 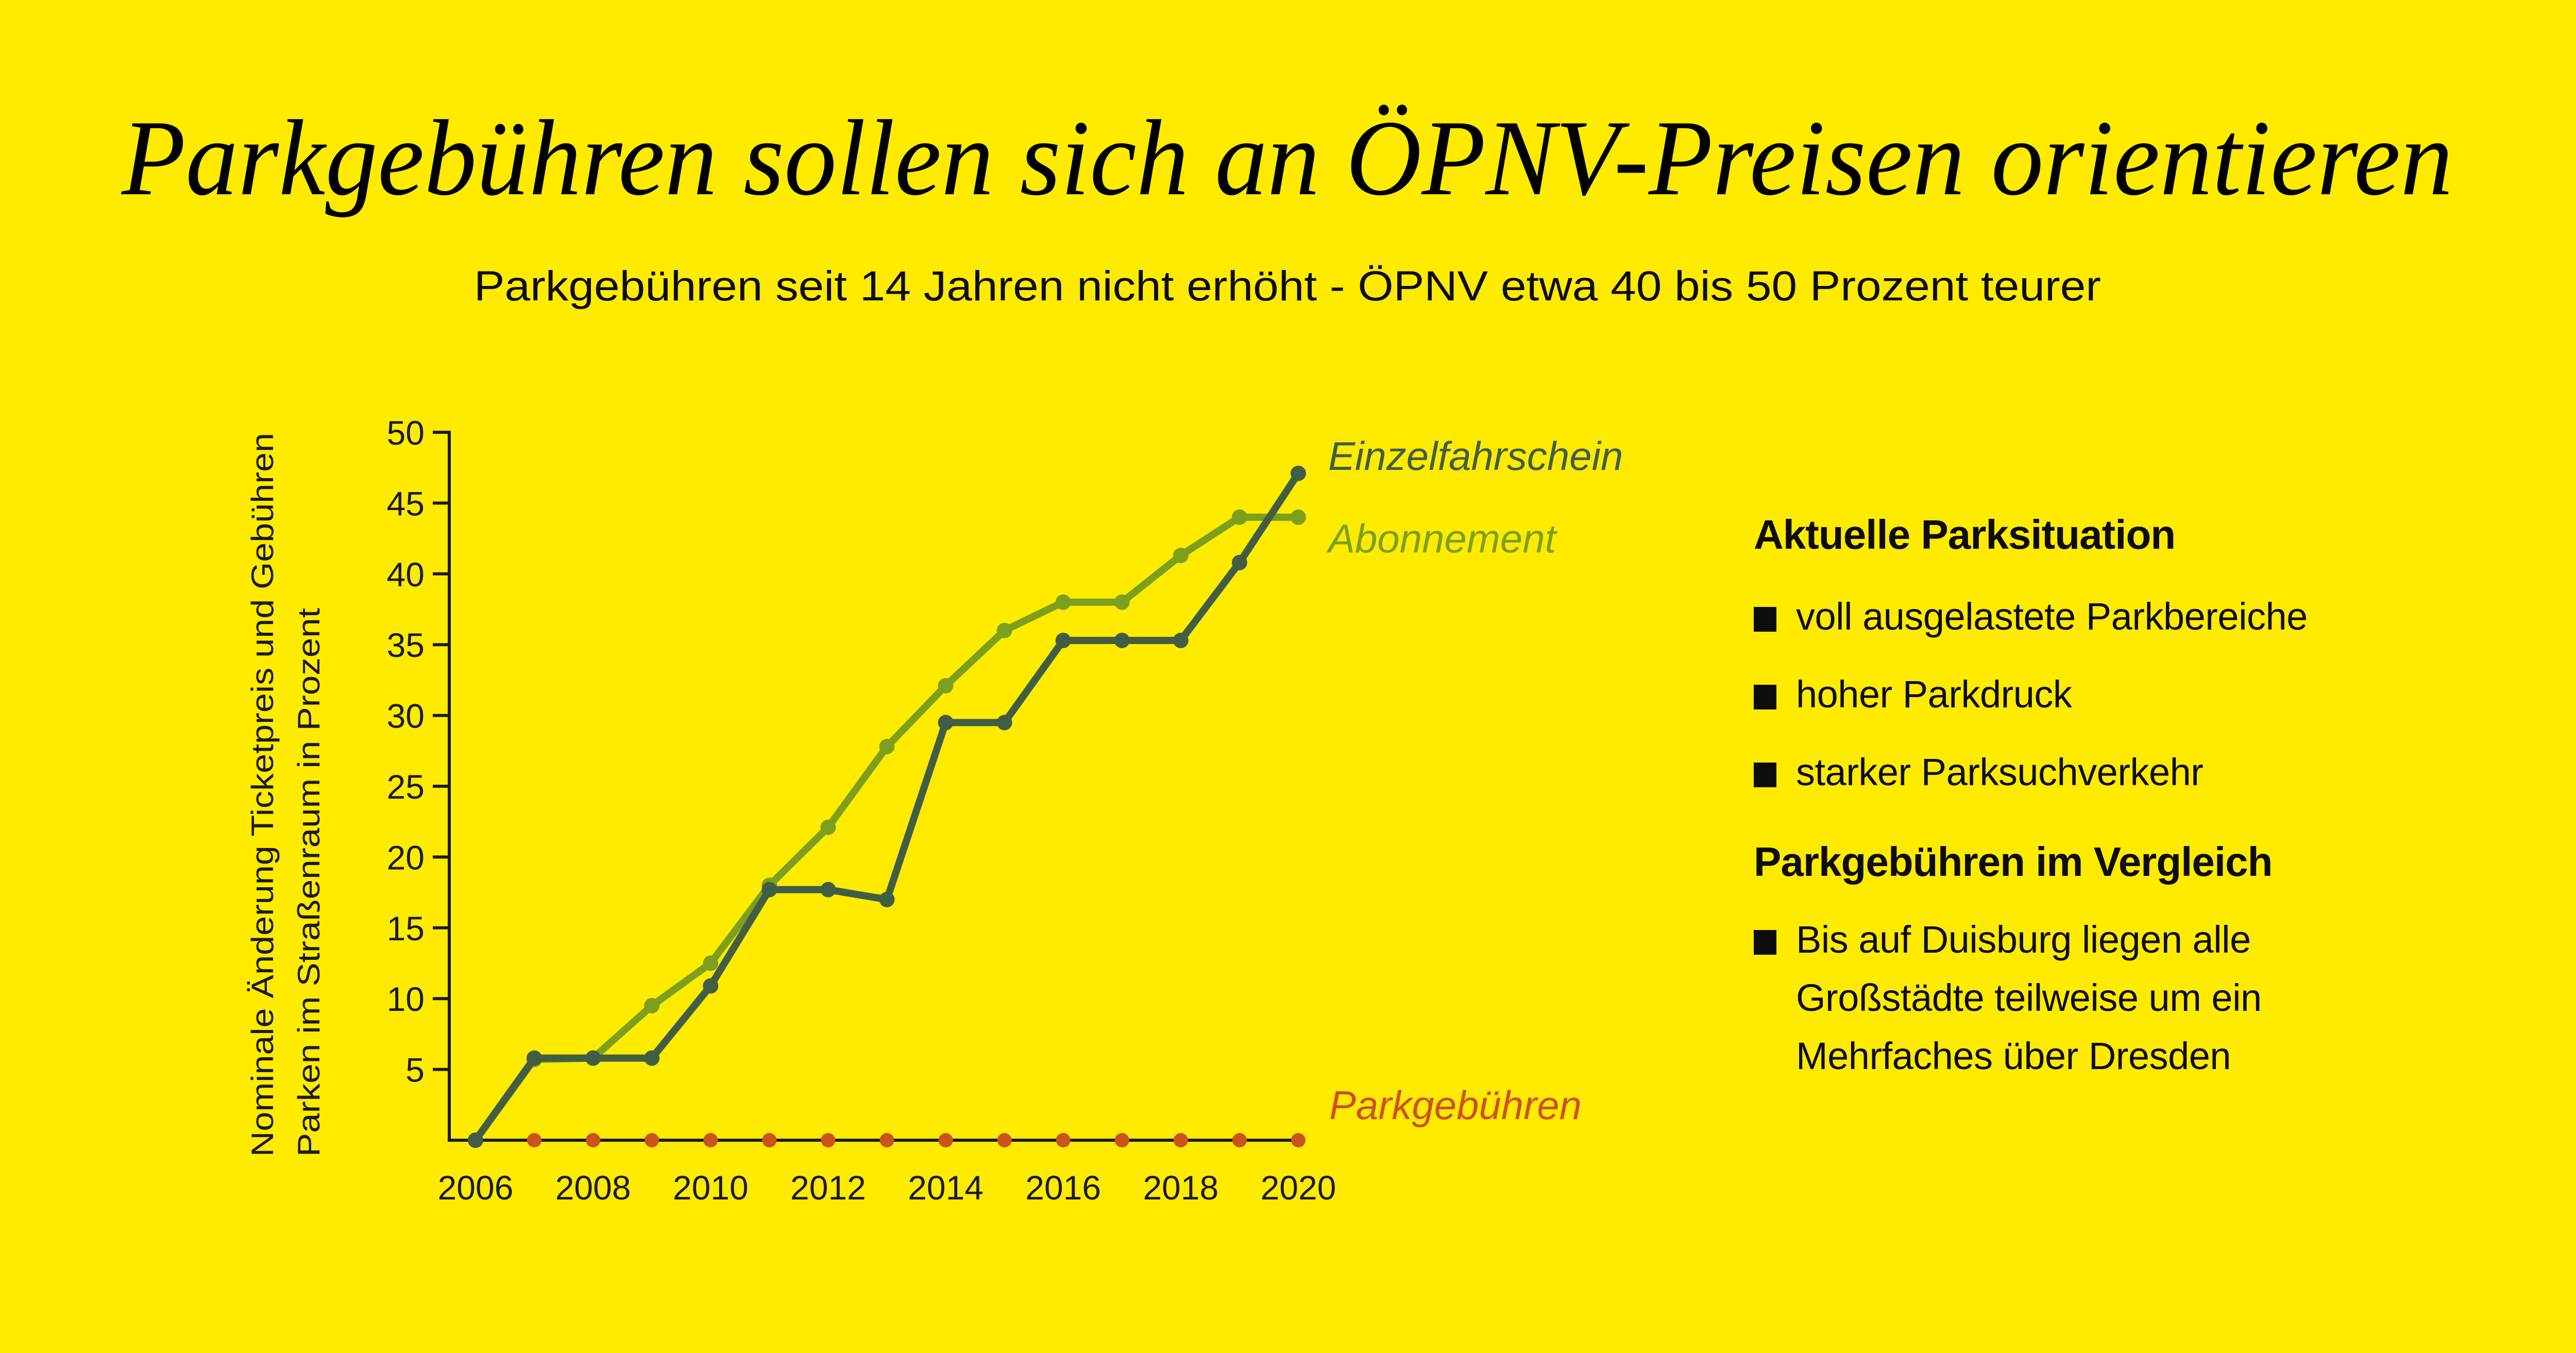 What do you see at coordinates (711, 986) in the screenshot?
I see `data-point-einzelfahrschein-2010` at bounding box center [711, 986].